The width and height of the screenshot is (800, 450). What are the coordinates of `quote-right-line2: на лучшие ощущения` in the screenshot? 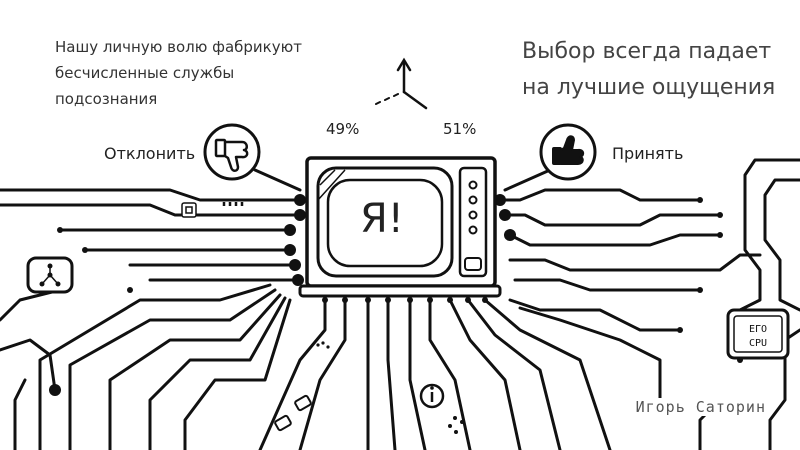 It's located at (649, 87).